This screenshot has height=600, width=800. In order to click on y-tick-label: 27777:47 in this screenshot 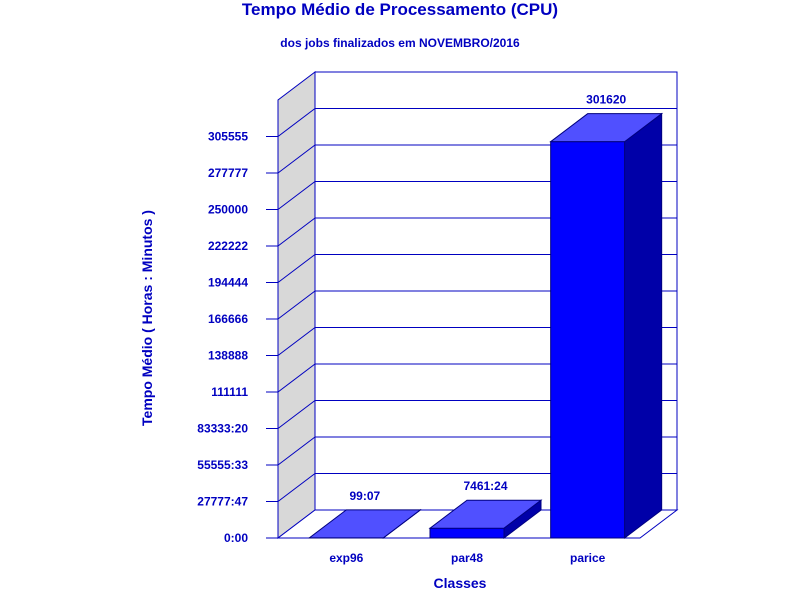, I will do `click(222, 502)`.